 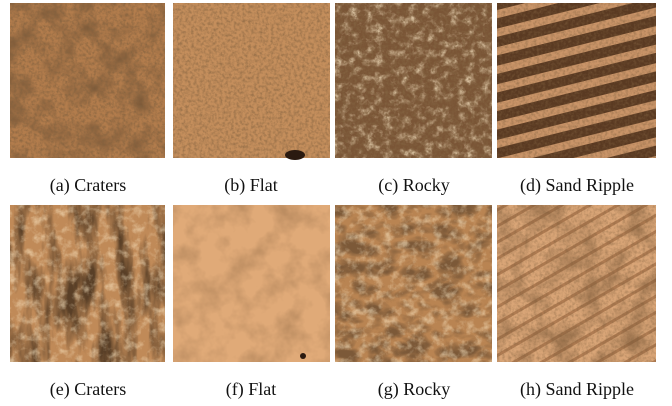 I want to click on caption: (b) Flat, so click(x=251, y=185).